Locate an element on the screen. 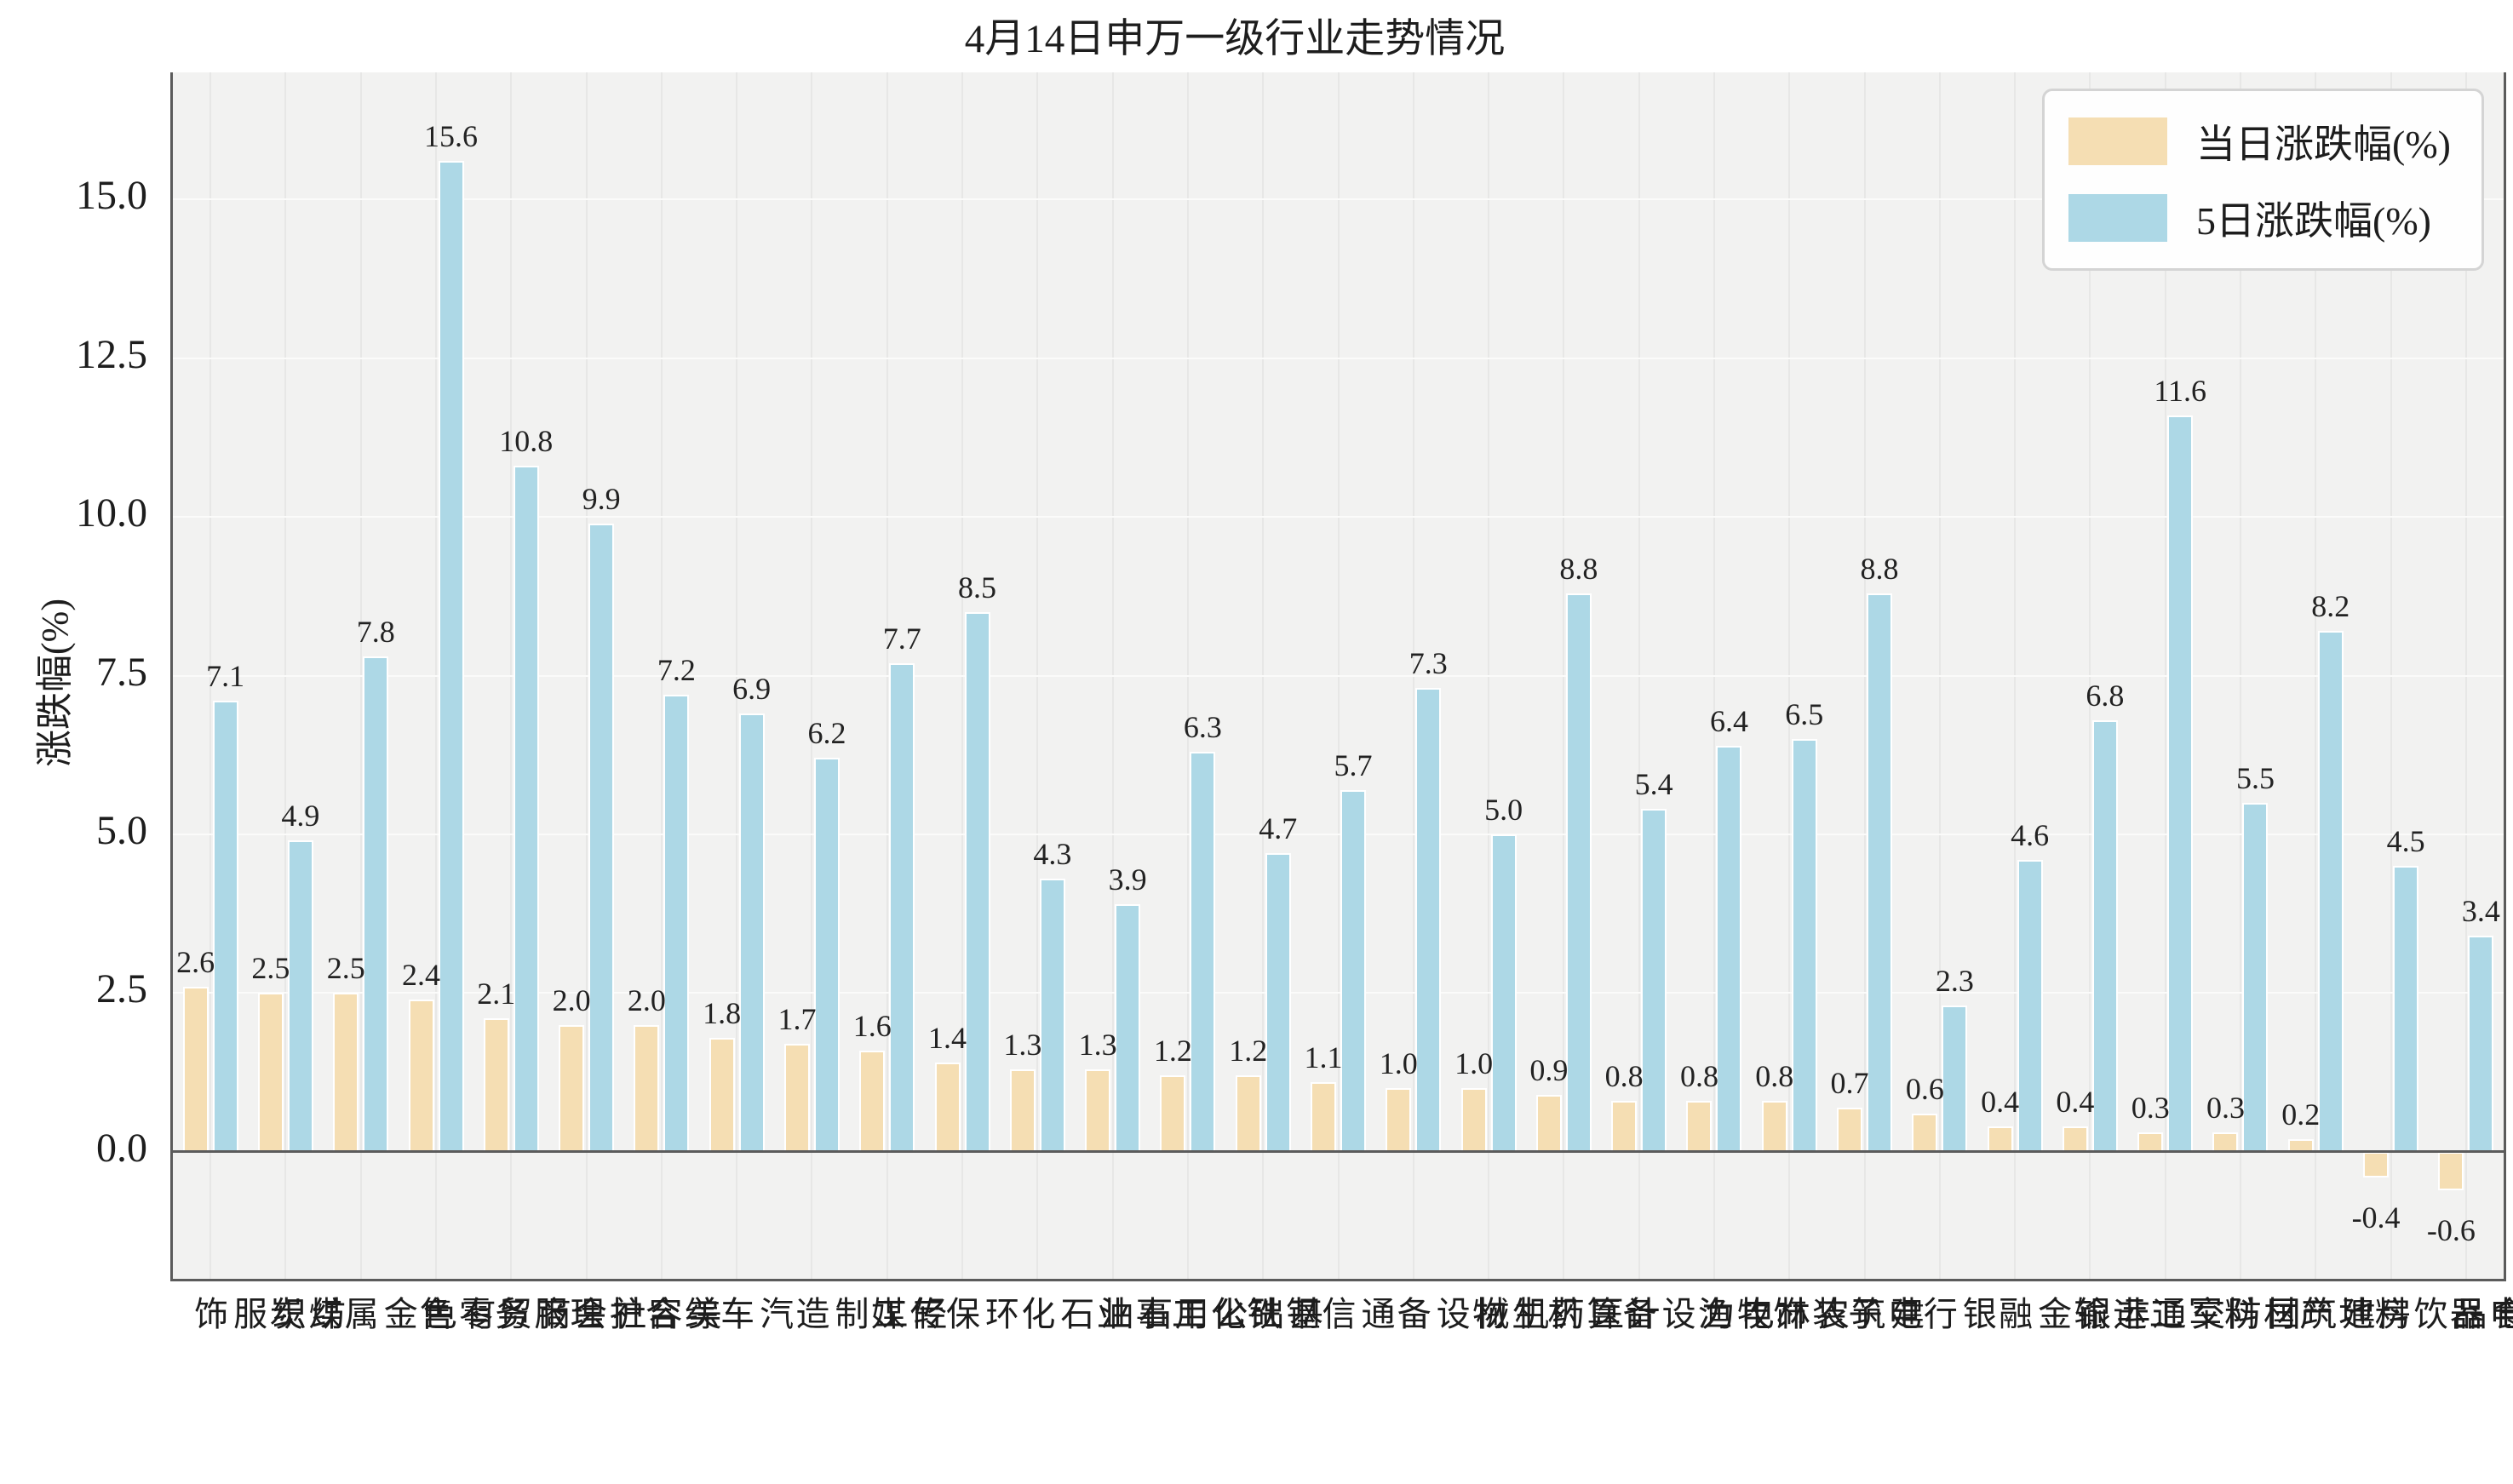 The height and width of the screenshot is (1484, 2513). x-tick-label: 医药生物 is located at coordinates (1546, 1315).